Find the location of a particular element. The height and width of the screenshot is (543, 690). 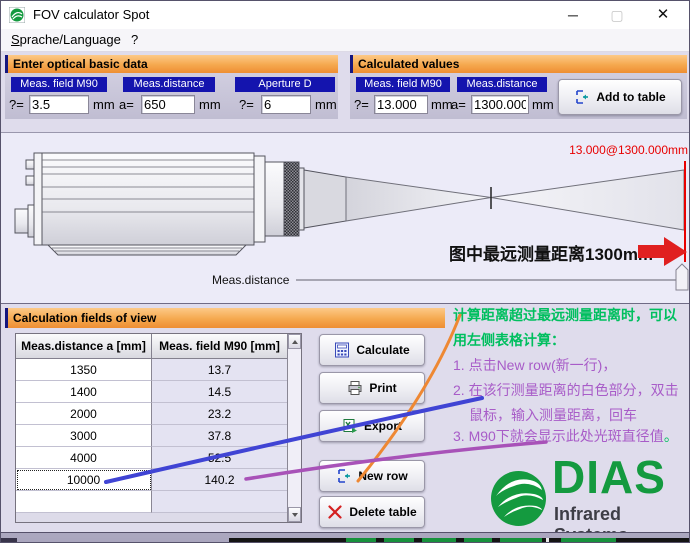

note-step2a: 2. 在该行测量距离的白色部分，双击 is located at coordinates (566, 390).